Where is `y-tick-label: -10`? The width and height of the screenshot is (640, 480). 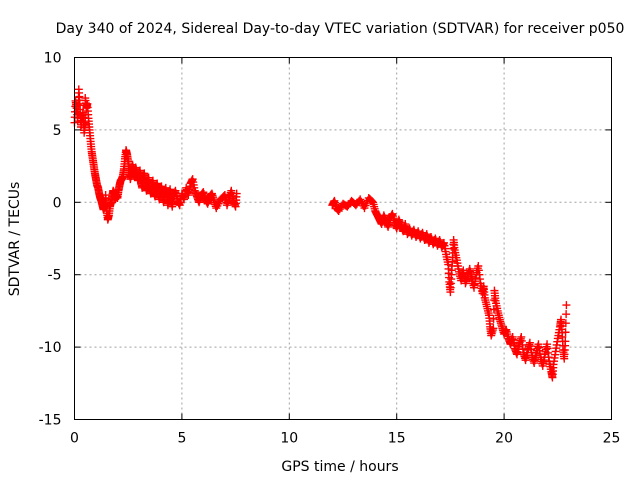
y-tick-label: -10 is located at coordinates (50, 348).